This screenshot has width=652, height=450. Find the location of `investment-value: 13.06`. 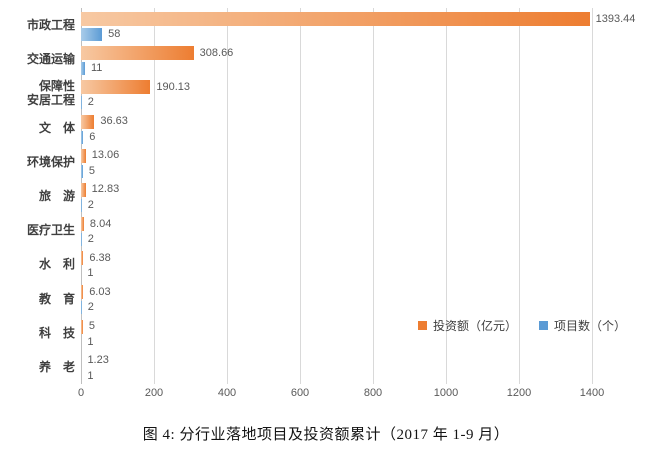

investment-value: 13.06 is located at coordinates (105, 155).